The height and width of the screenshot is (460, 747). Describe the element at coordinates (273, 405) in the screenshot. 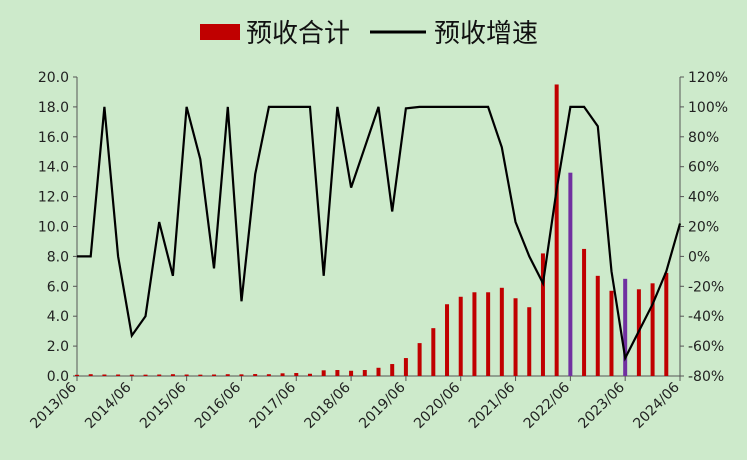

I see `x-tick-label: 2017/06` at that location.